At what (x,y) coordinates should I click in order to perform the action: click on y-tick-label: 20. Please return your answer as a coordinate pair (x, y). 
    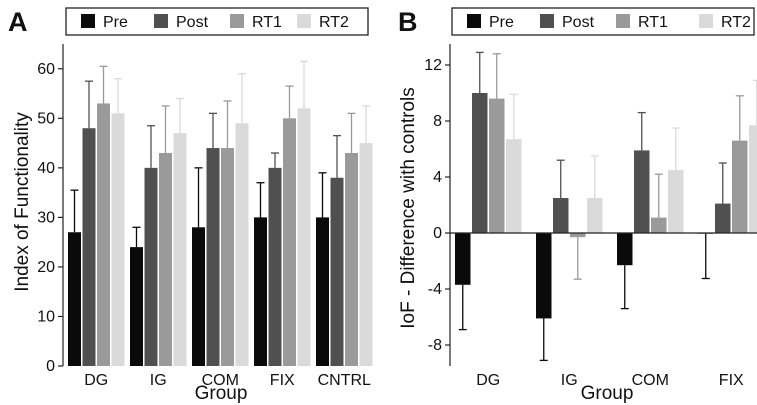
    Looking at the image, I should click on (46, 267).